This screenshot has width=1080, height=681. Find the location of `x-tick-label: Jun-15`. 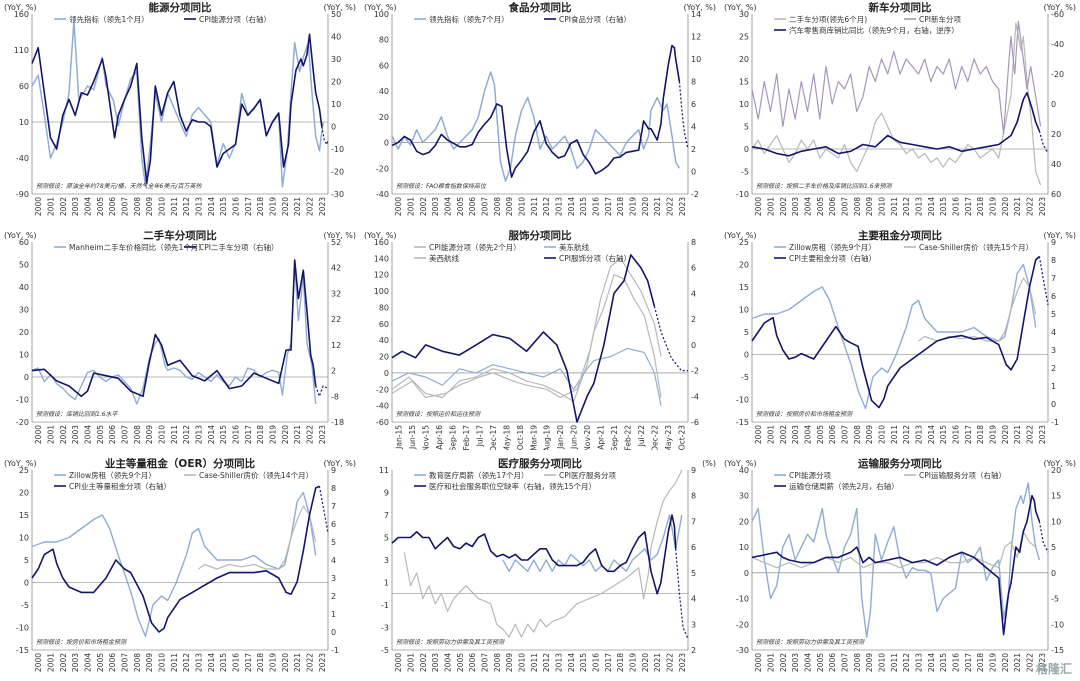

x-tick-label: Jun-15 is located at coordinates (412, 437).